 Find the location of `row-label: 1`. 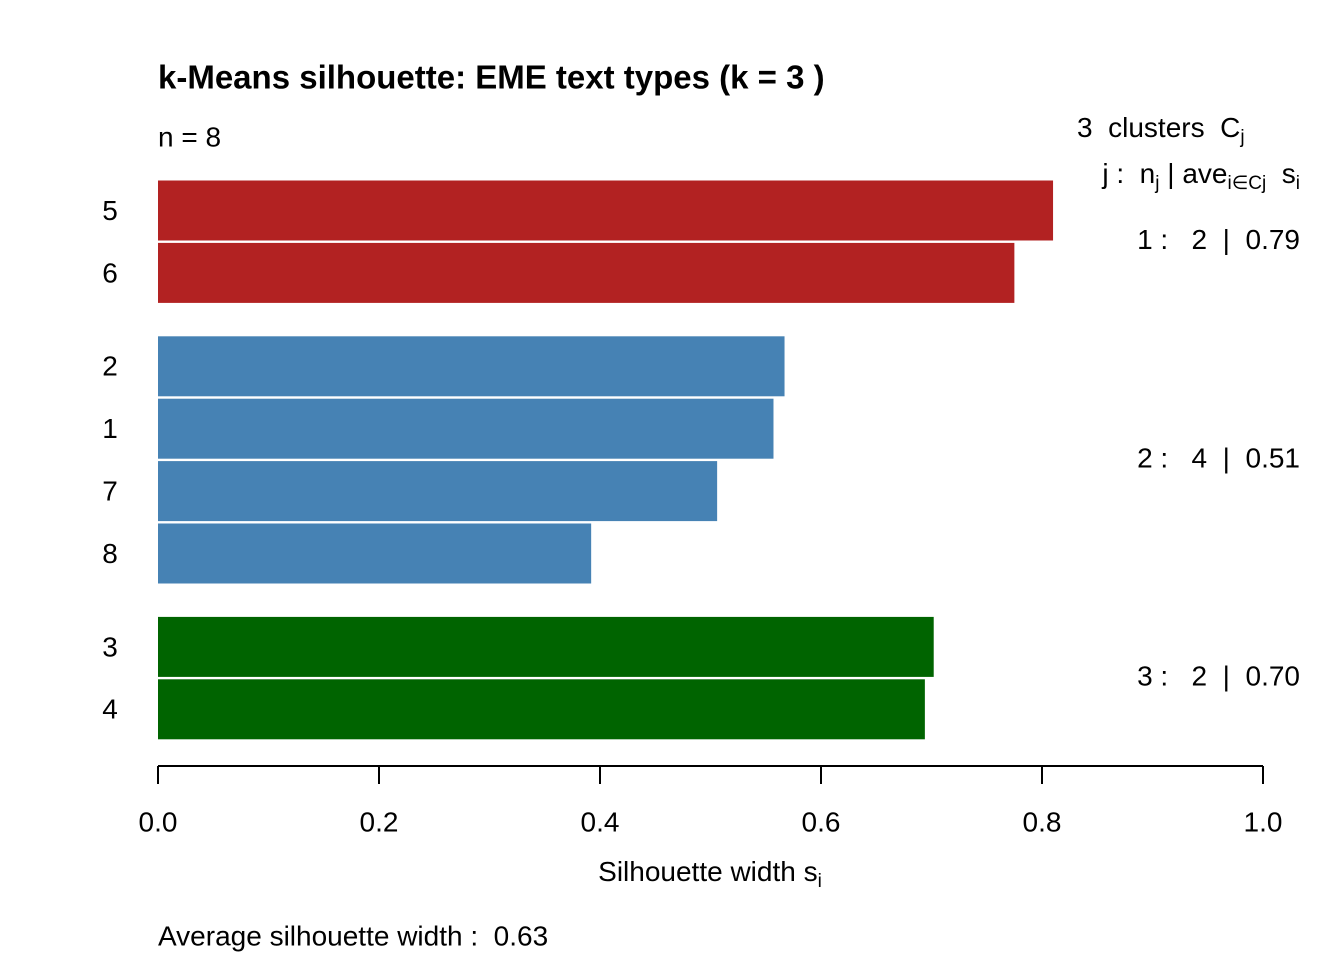

row-label: 1 is located at coordinates (110, 428).